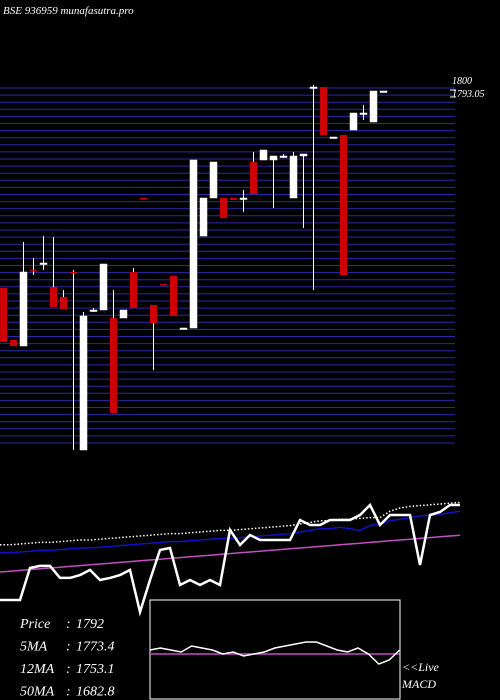 The width and height of the screenshot is (500, 700). I want to click on stat-label: 12MA, so click(37, 669).